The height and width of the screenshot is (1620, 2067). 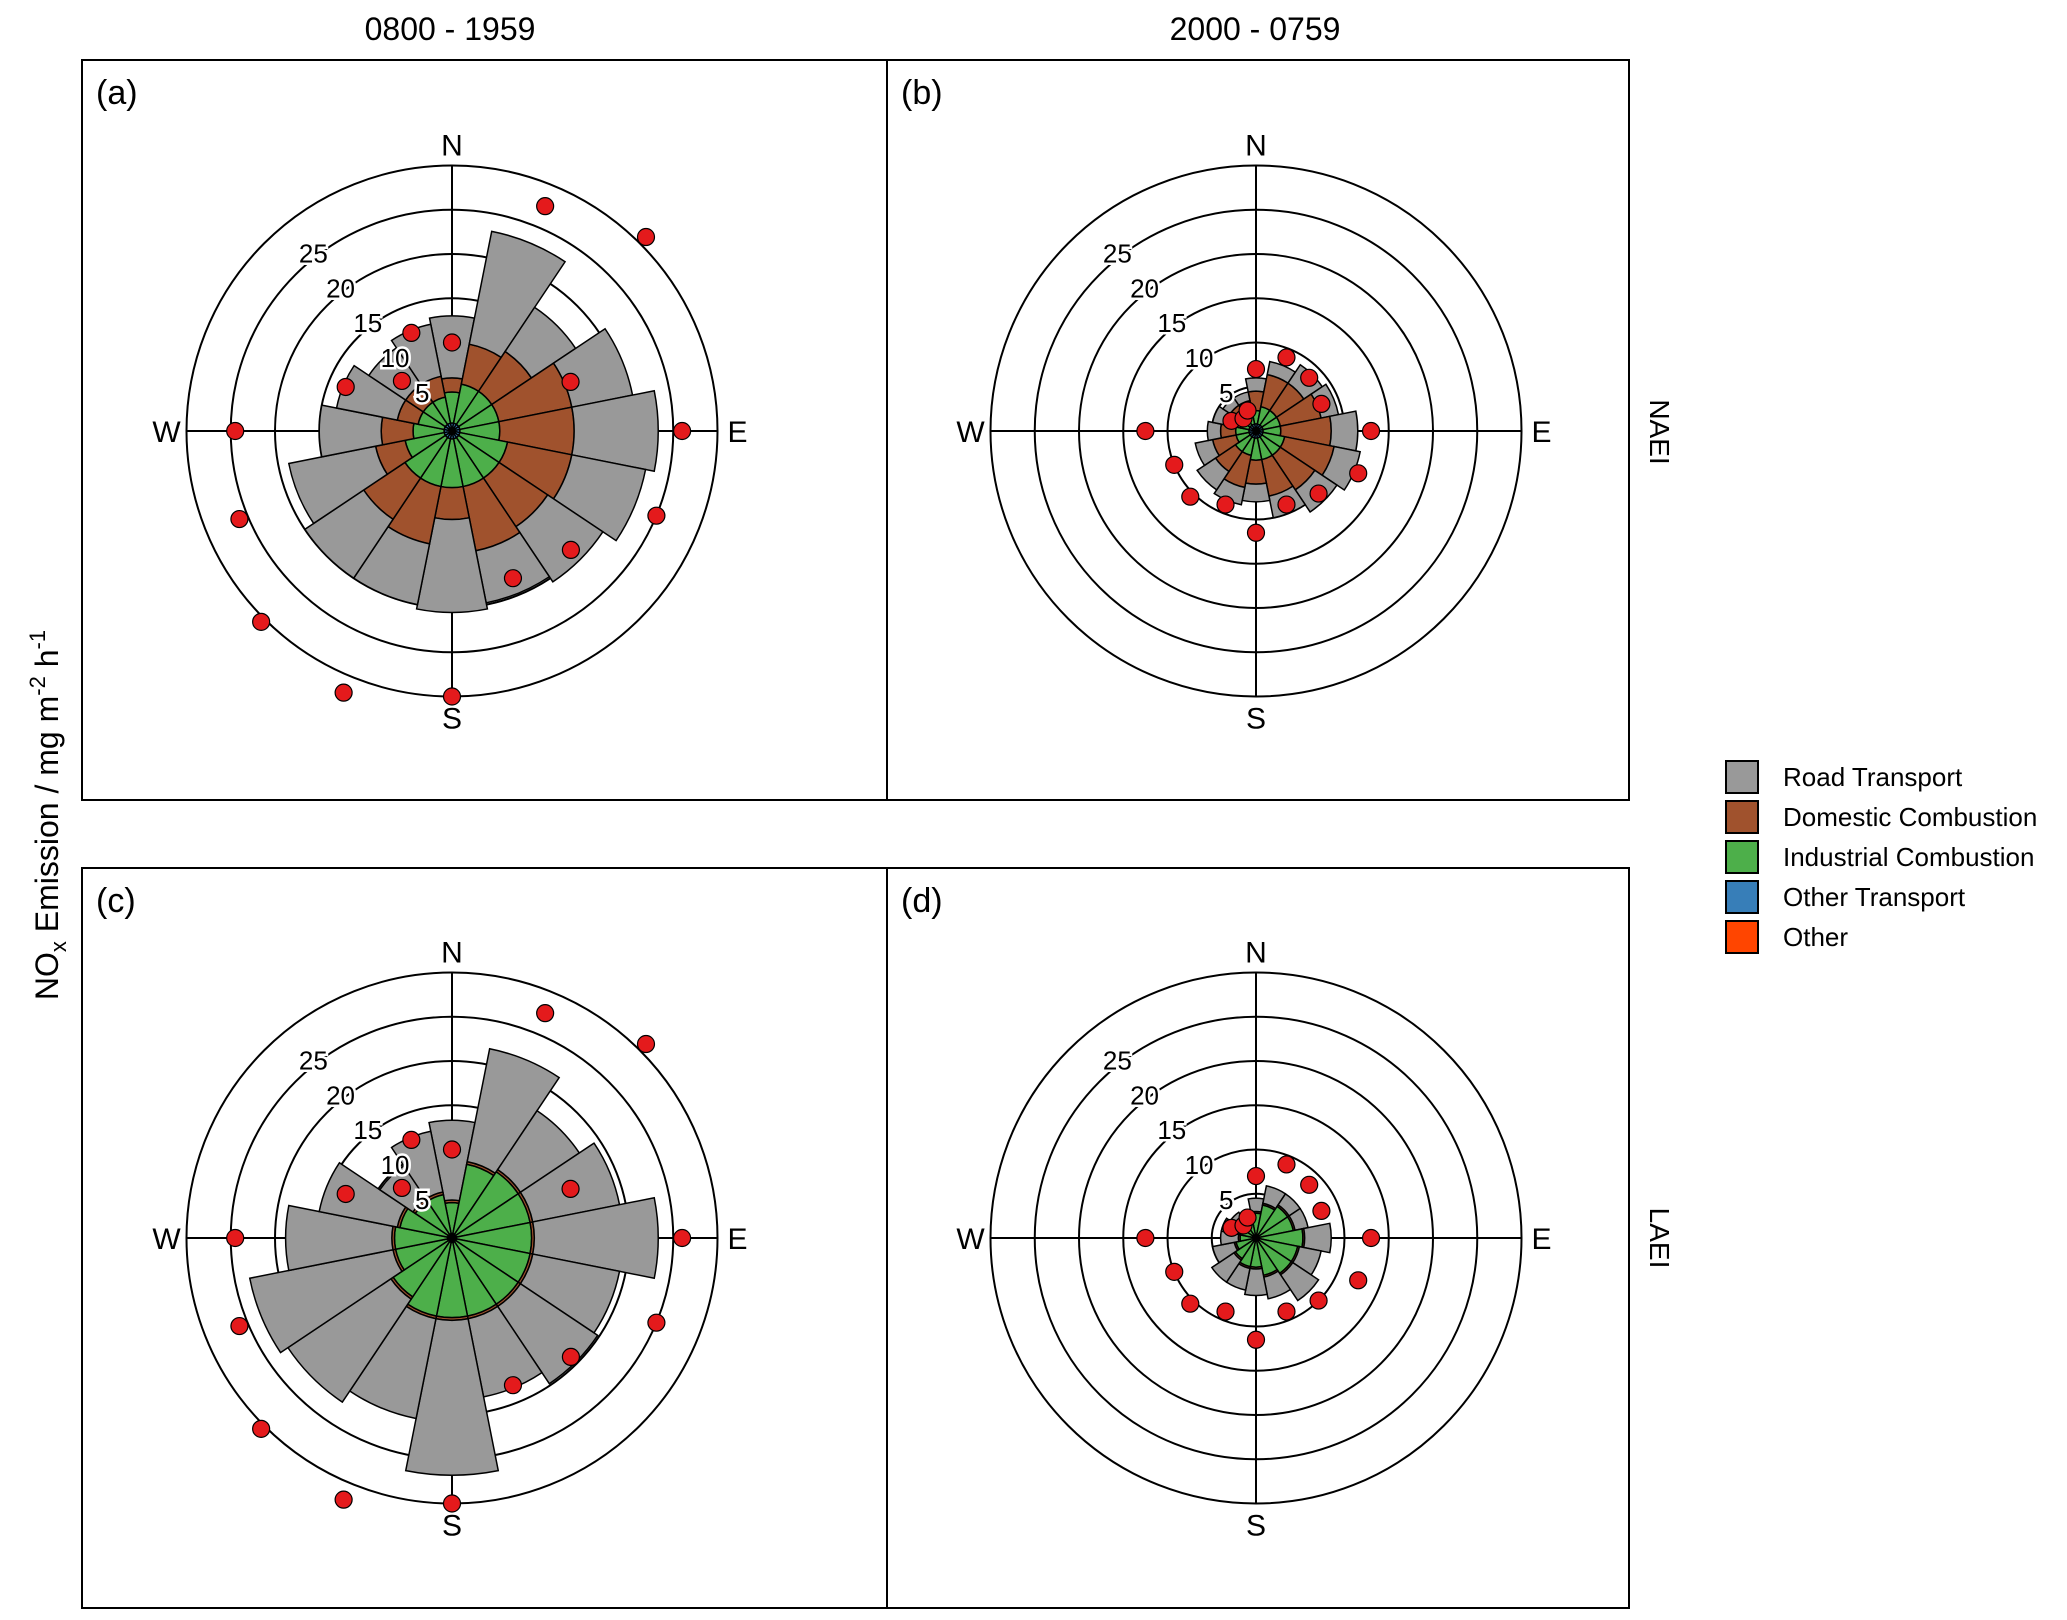 I want to click on panel-tag: (a), so click(x=117, y=93).